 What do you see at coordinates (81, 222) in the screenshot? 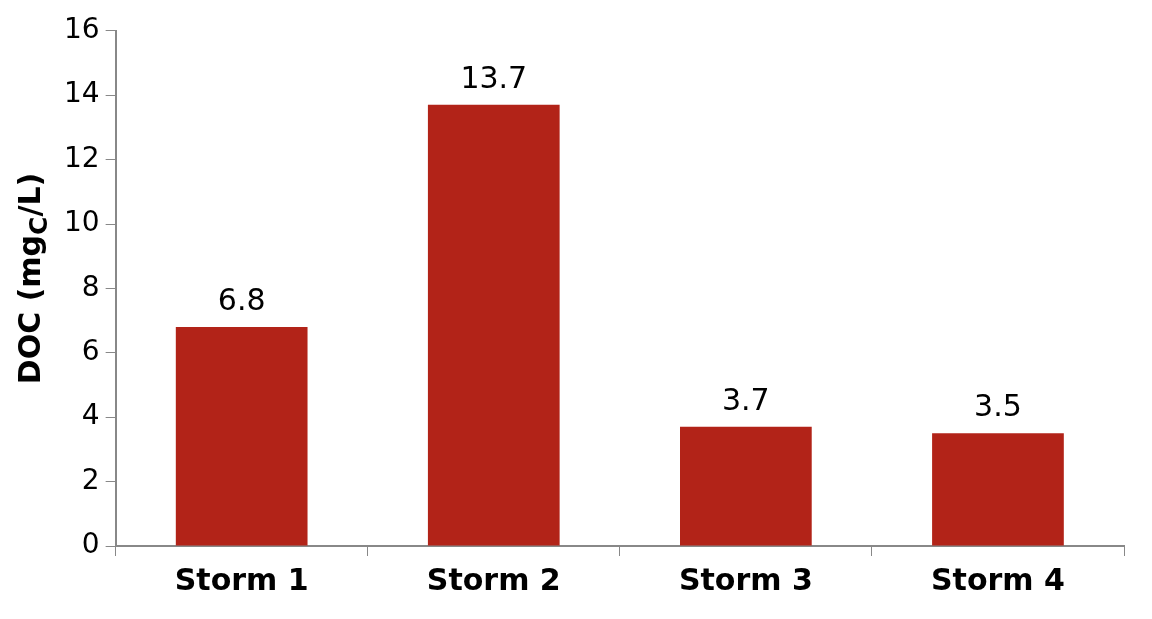
I see `y-tick-label: 10` at bounding box center [81, 222].